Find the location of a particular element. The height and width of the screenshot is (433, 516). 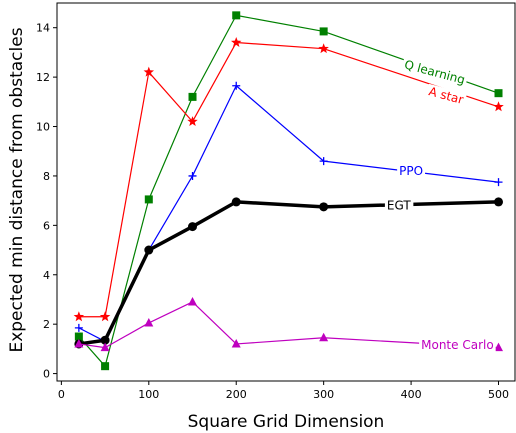

inline-label-ppo: PPO is located at coordinates (411, 171).